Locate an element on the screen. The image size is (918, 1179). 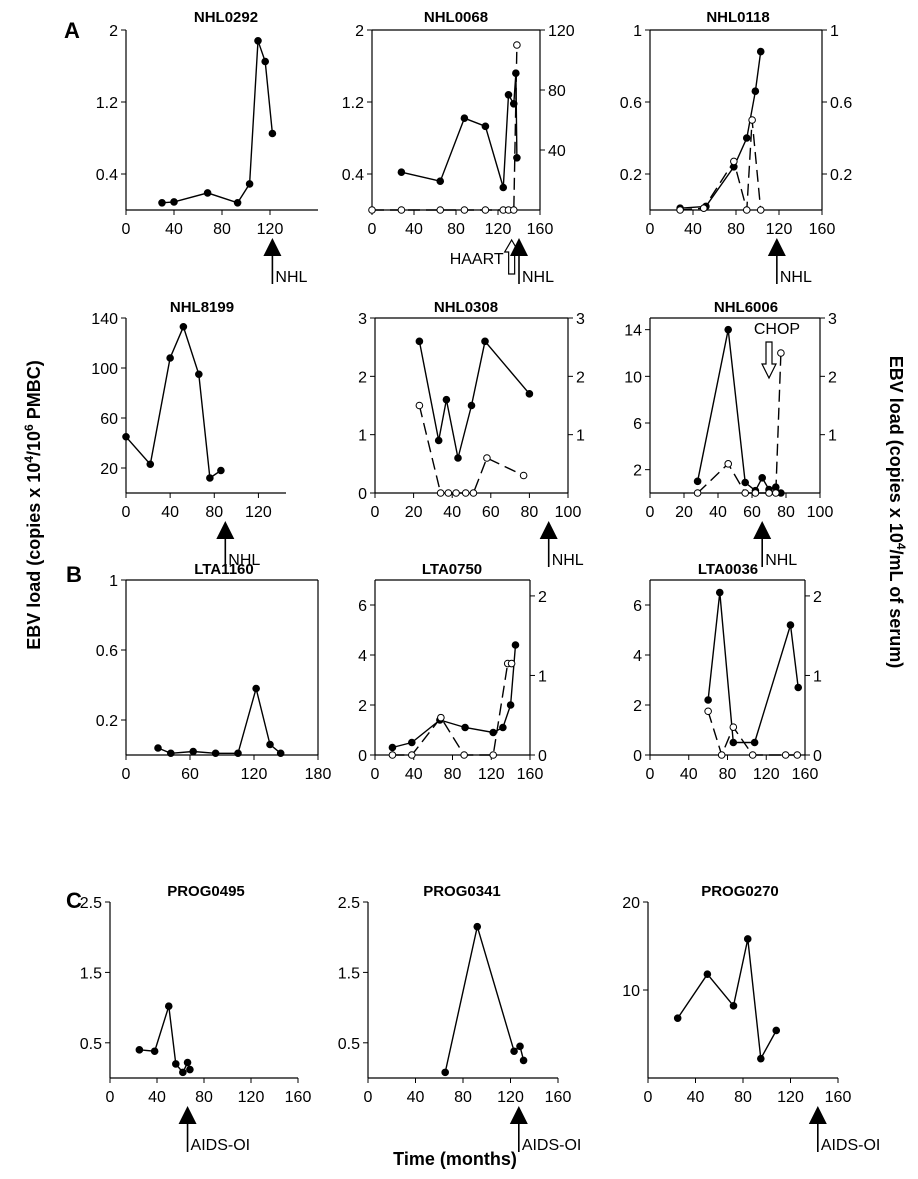
y-tick-label: 100 is located at coordinates (104, 369).